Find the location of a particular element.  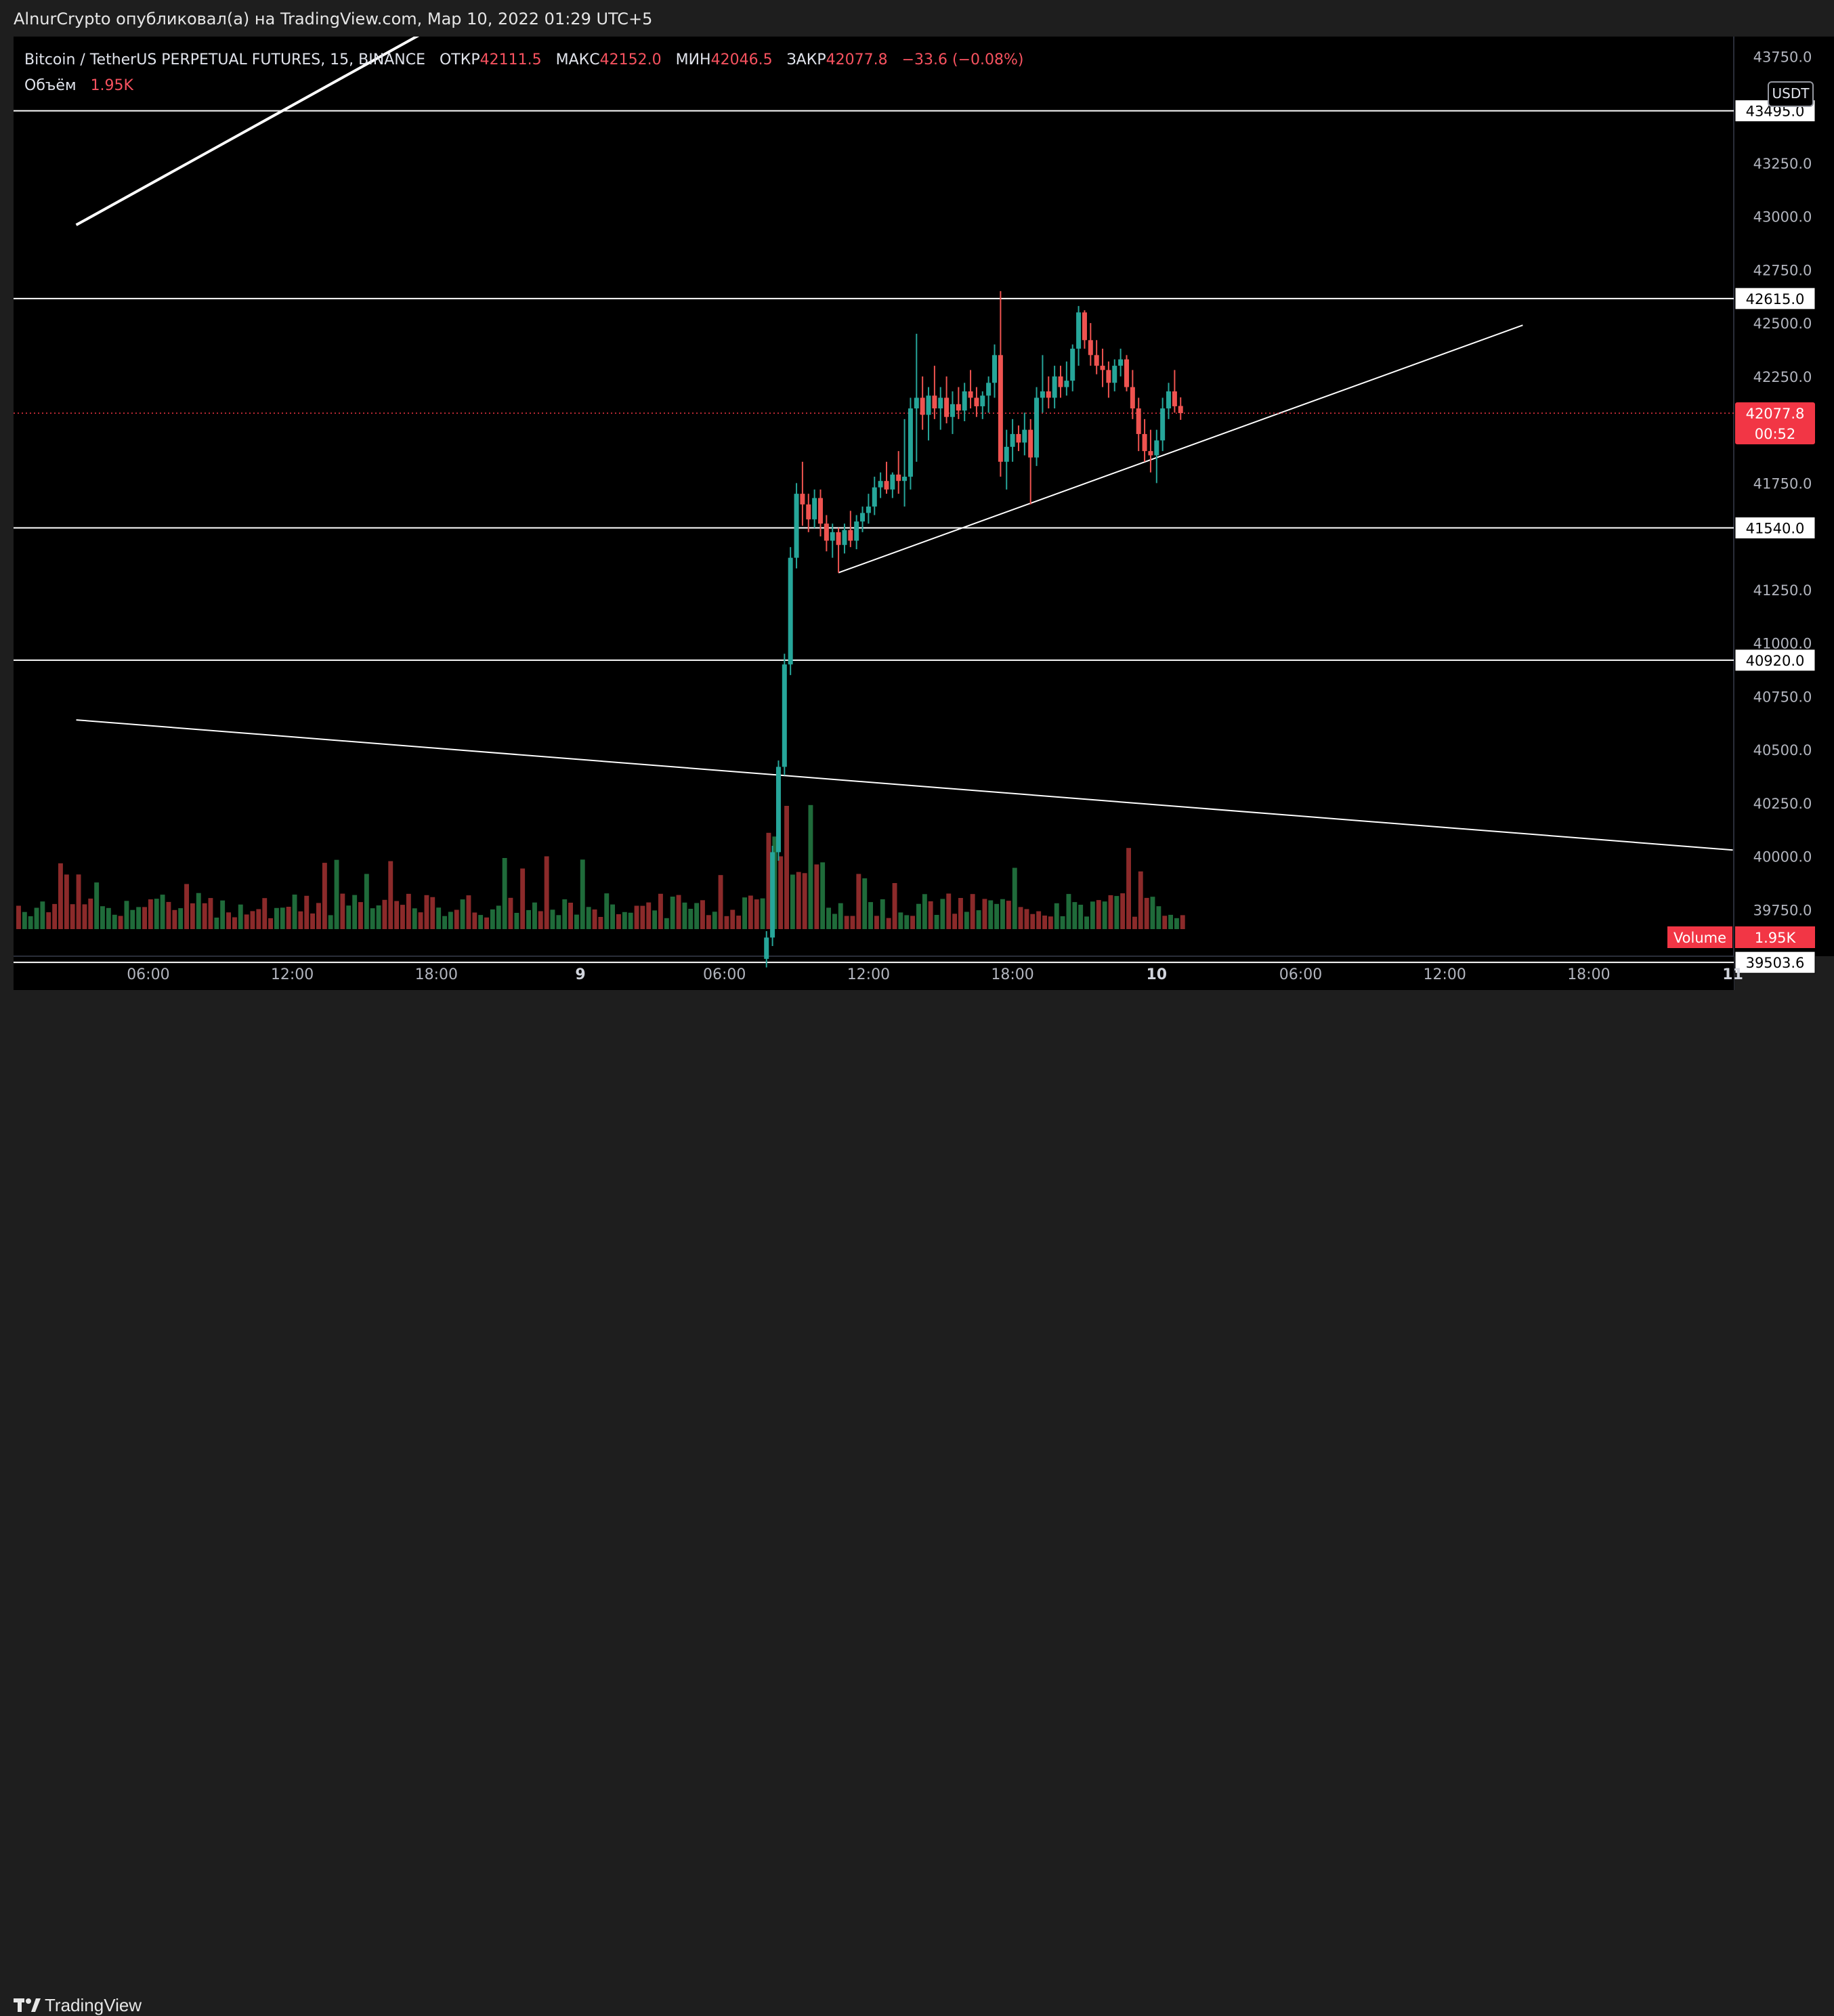

legend-close: 42077.8 is located at coordinates (857, 59).